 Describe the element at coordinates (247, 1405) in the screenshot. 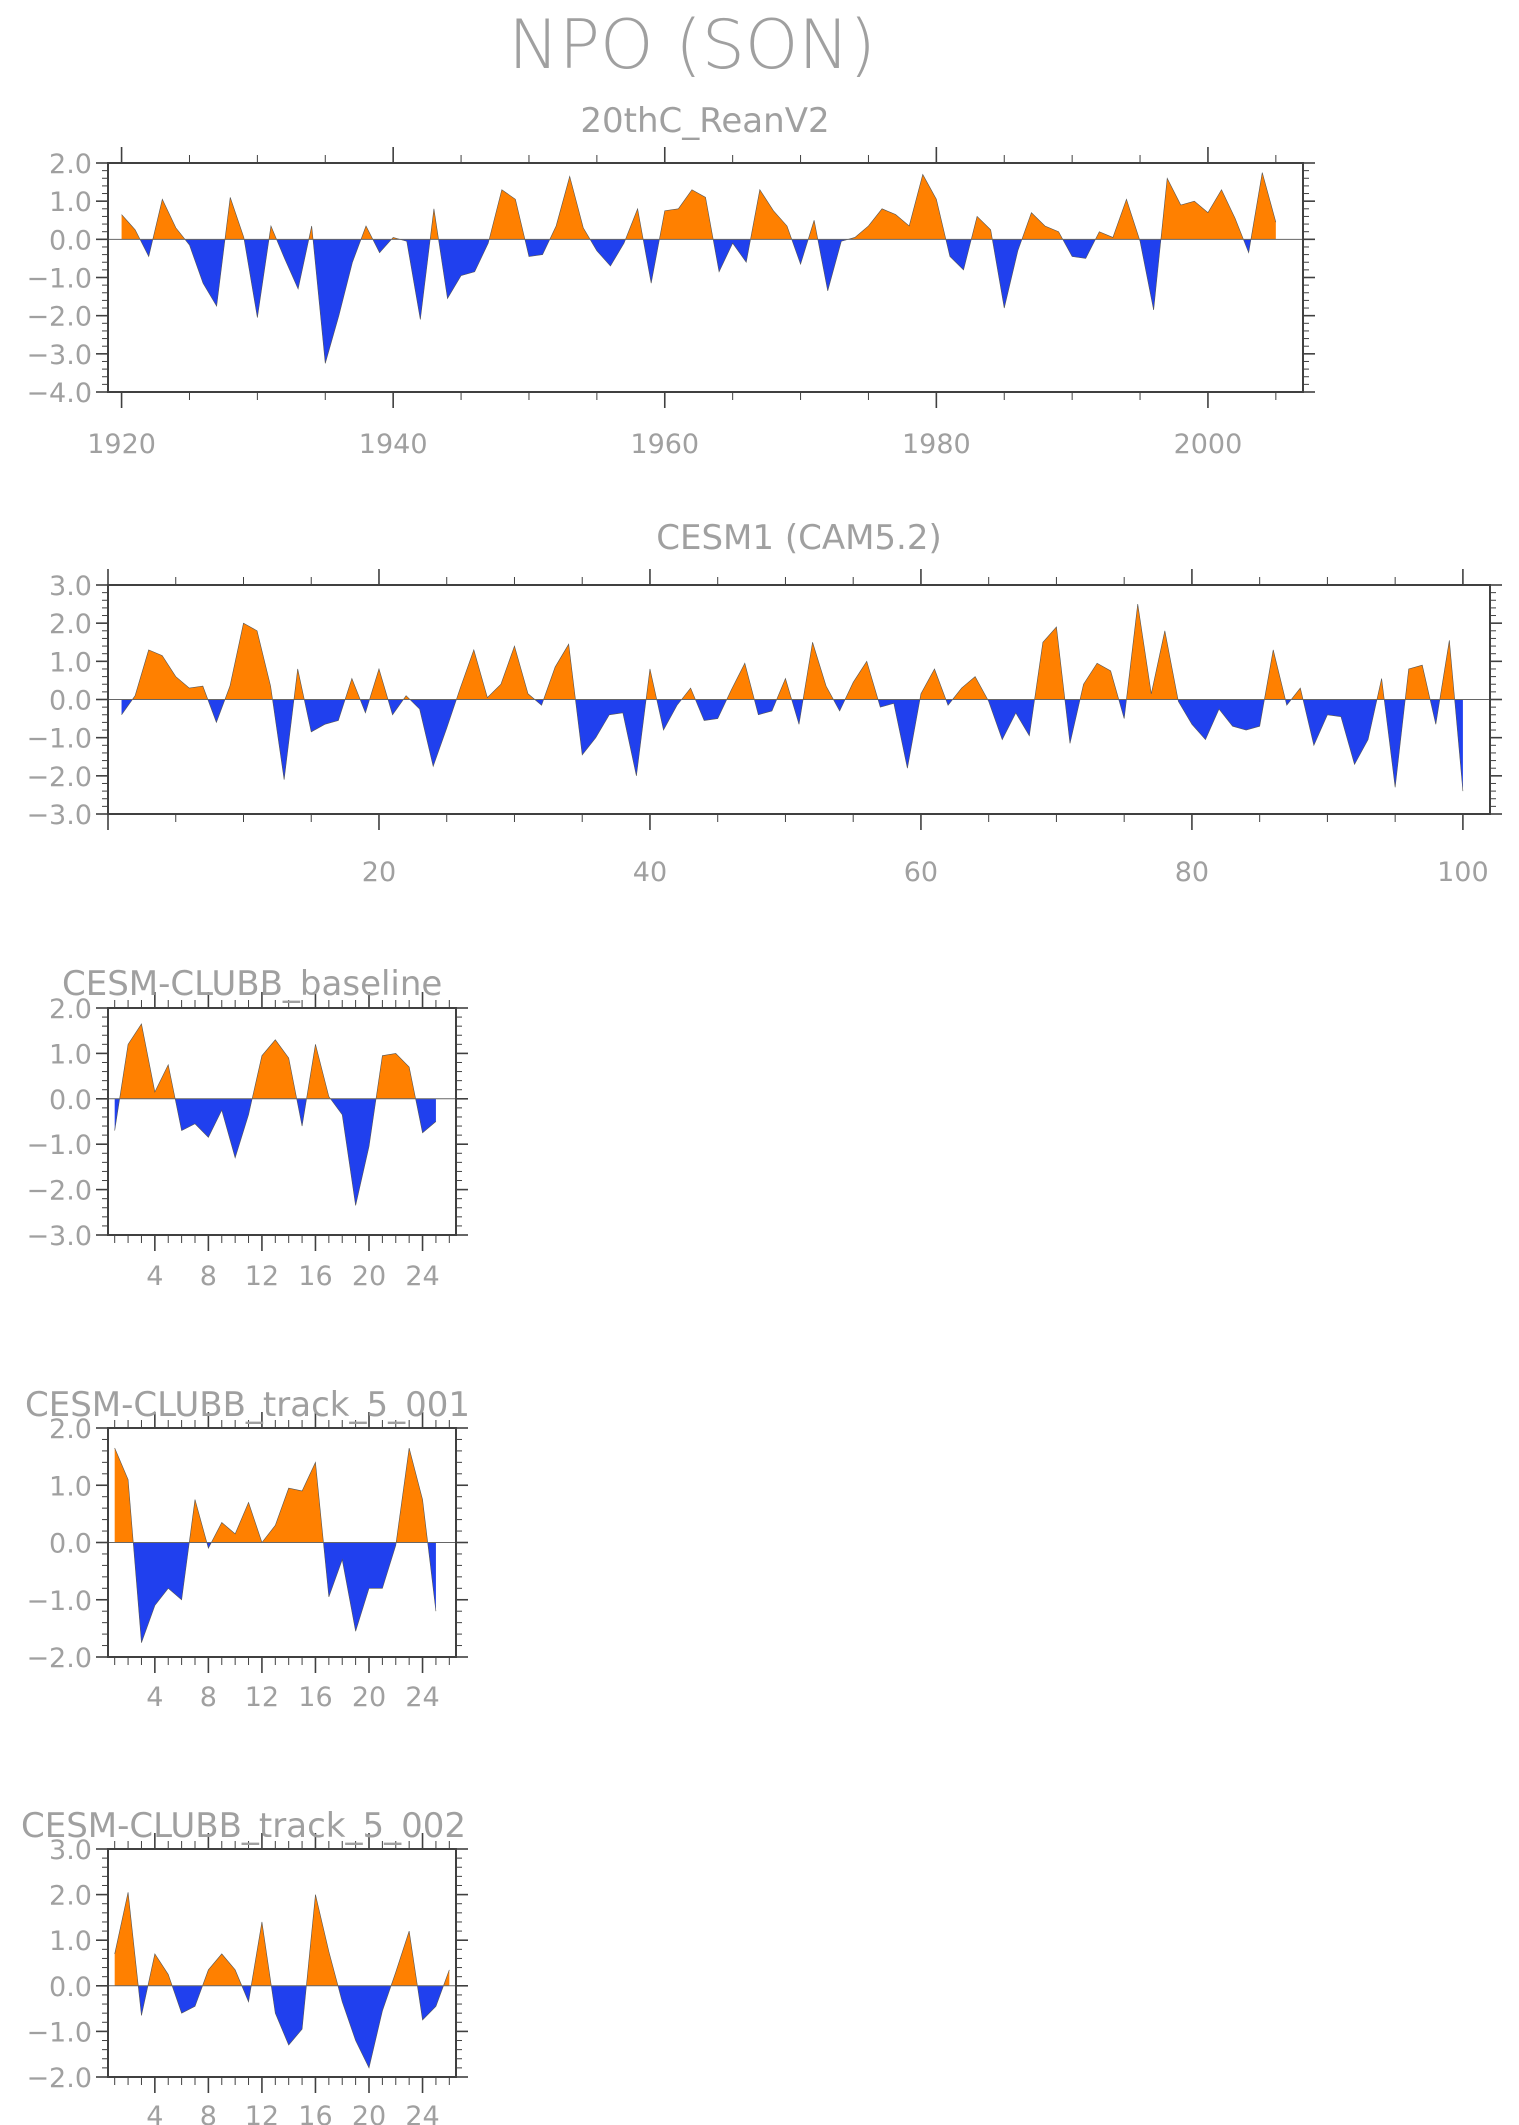

I see `panel-title: CESM-CLUBB_track_5_001` at that location.